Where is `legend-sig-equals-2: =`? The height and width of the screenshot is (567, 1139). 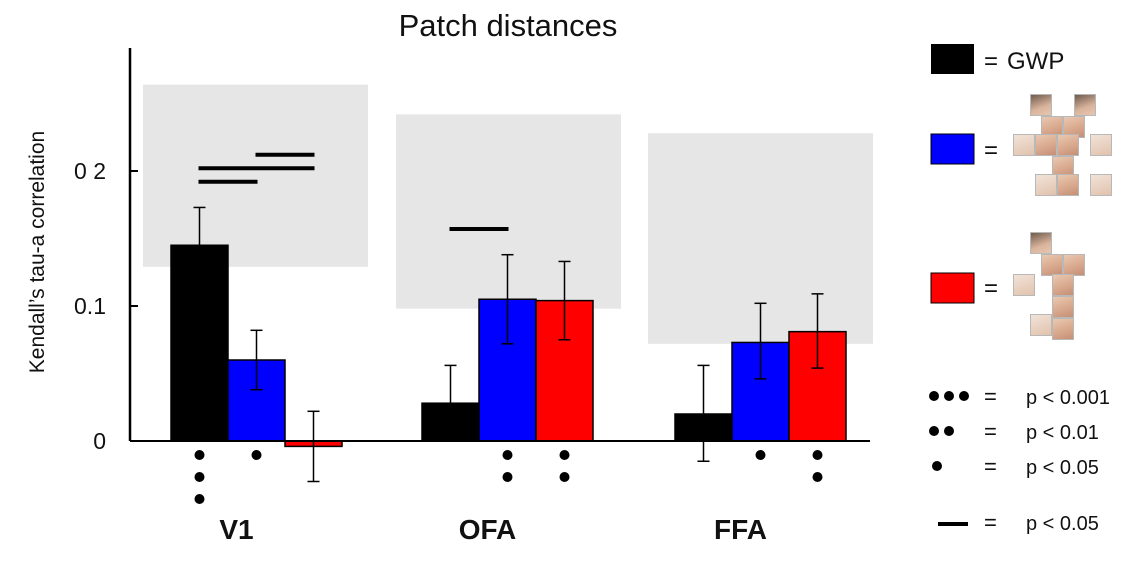 legend-sig-equals-2: = is located at coordinates (990, 466).